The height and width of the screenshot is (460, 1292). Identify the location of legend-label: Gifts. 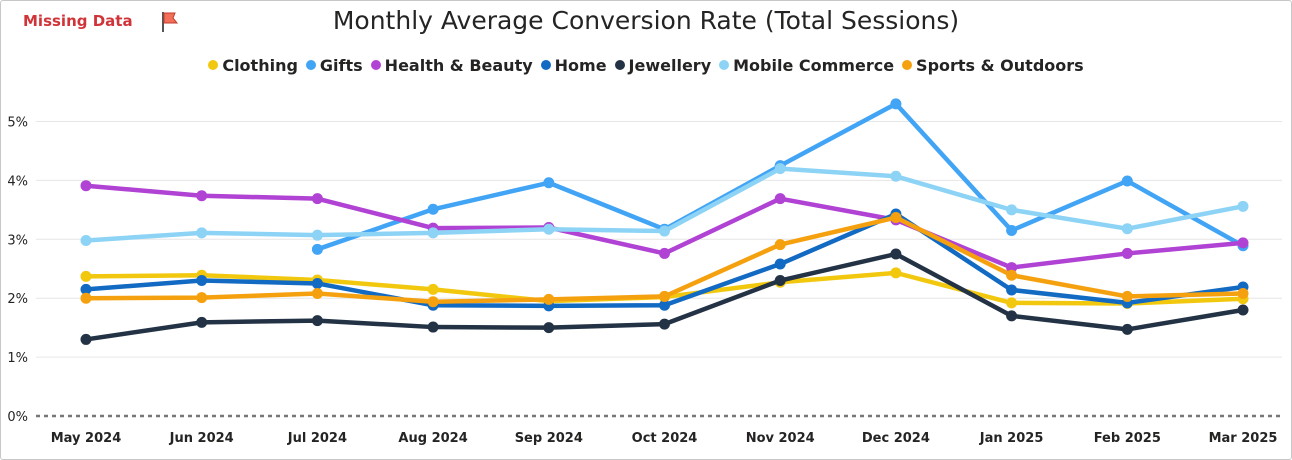
(341, 65).